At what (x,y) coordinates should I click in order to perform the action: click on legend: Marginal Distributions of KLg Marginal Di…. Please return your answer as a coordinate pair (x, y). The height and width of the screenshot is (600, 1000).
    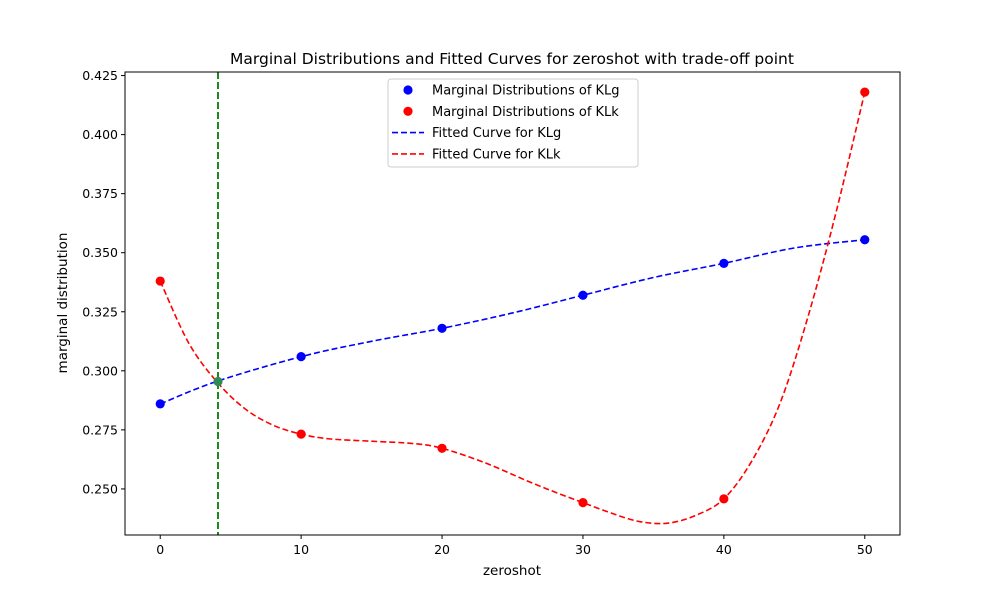
    Looking at the image, I should click on (513, 123).